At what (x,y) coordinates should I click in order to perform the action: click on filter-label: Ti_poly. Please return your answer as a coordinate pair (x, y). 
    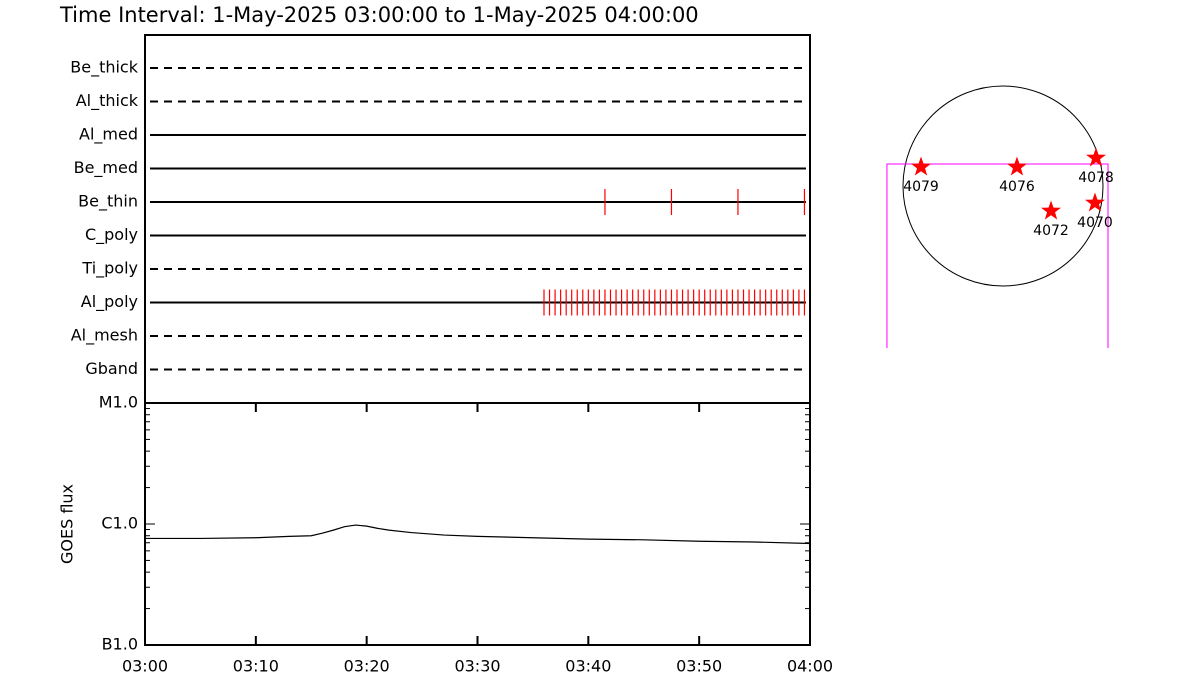
    Looking at the image, I should click on (109, 269).